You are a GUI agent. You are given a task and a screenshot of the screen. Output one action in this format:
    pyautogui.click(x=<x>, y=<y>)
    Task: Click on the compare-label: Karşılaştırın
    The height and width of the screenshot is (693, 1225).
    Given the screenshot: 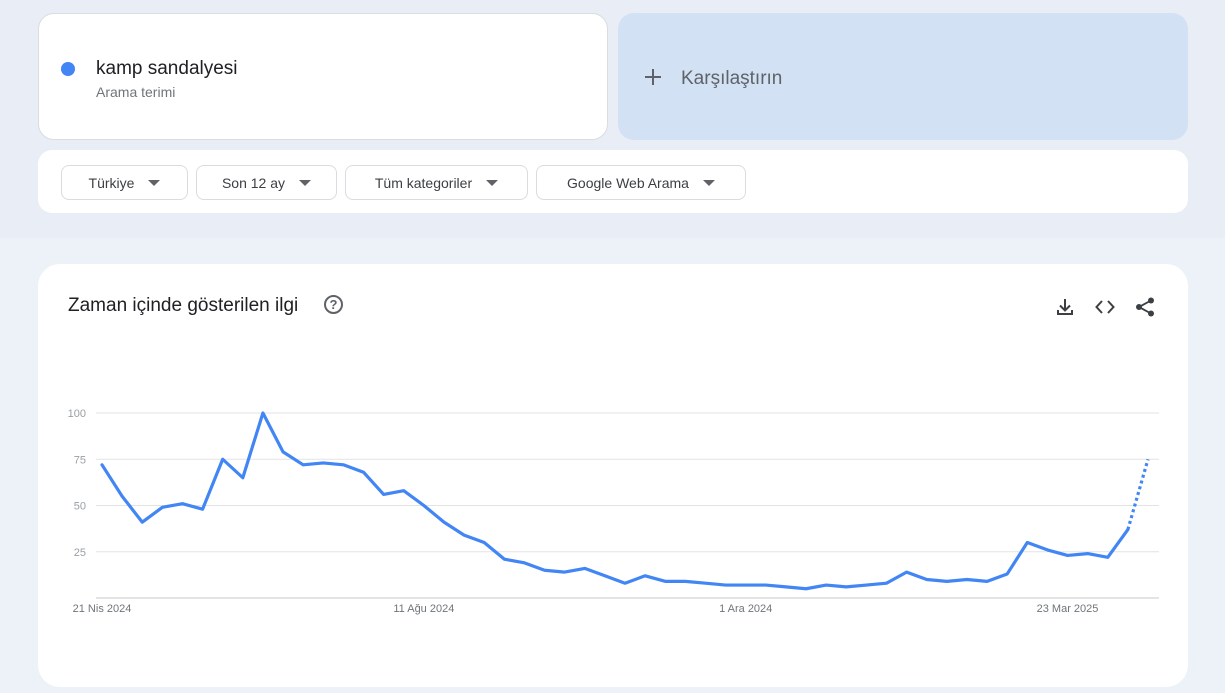 What is the action you would take?
    pyautogui.click(x=732, y=78)
    